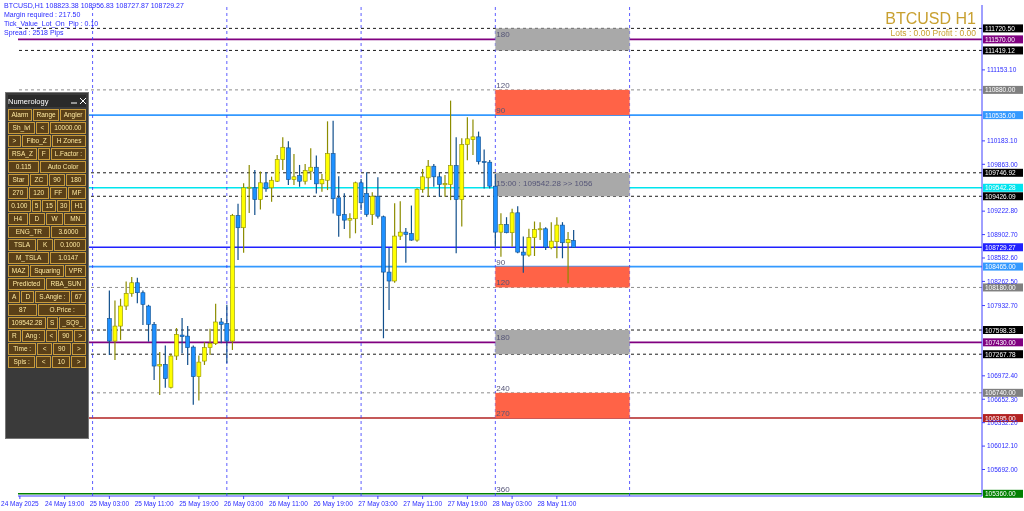 This screenshot has height=511, width=1024. I want to click on annotation: 15:00 : 109542.28 >> 1056, so click(544, 183).